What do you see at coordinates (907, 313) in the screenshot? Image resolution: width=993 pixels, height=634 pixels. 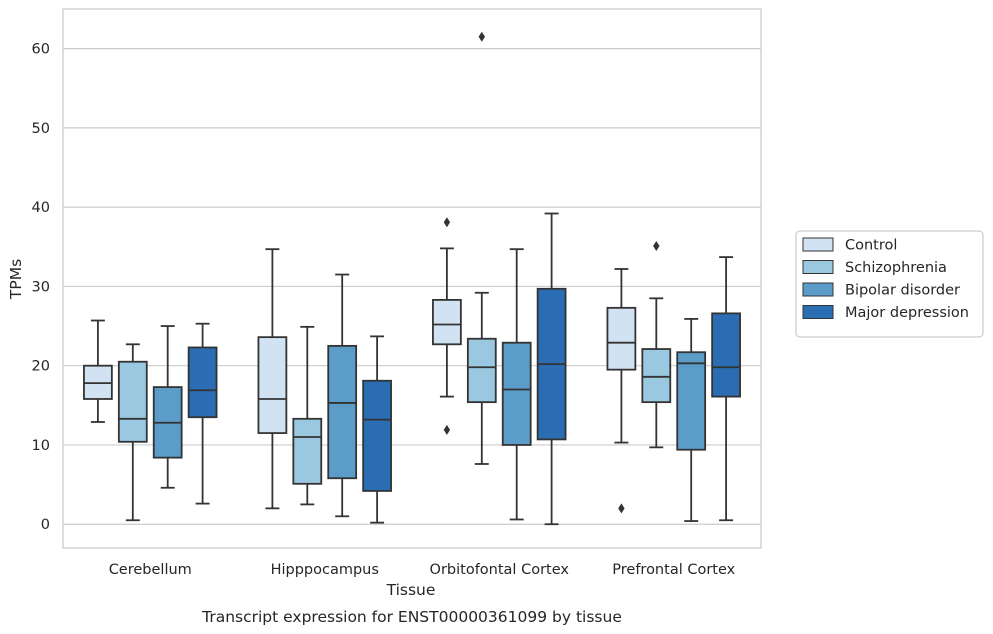 I see `legend-label: Major depression` at bounding box center [907, 313].